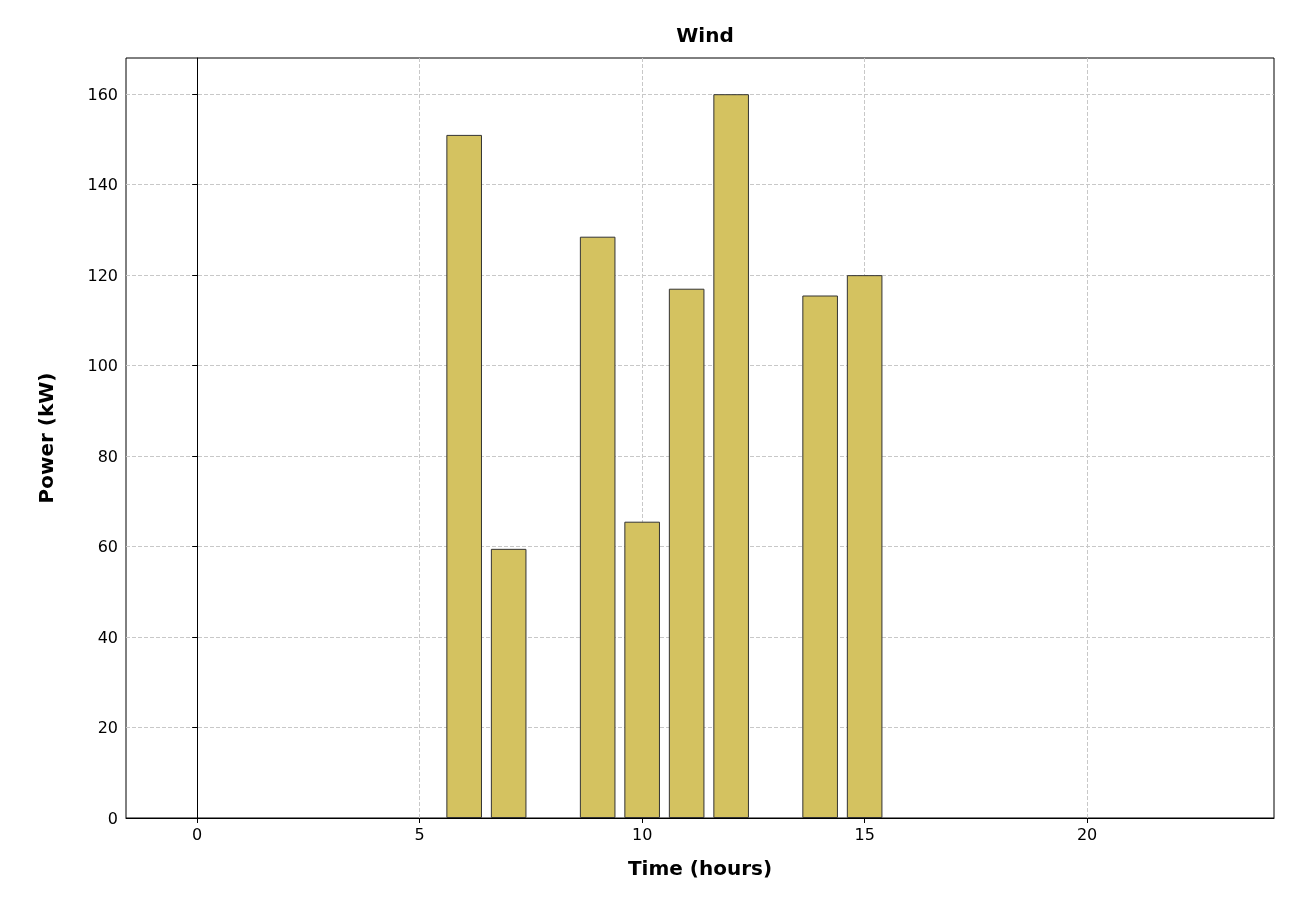 This screenshot has height=901, width=1300. Describe the element at coordinates (705, 35) in the screenshot. I see `chart-title: Wind` at that location.